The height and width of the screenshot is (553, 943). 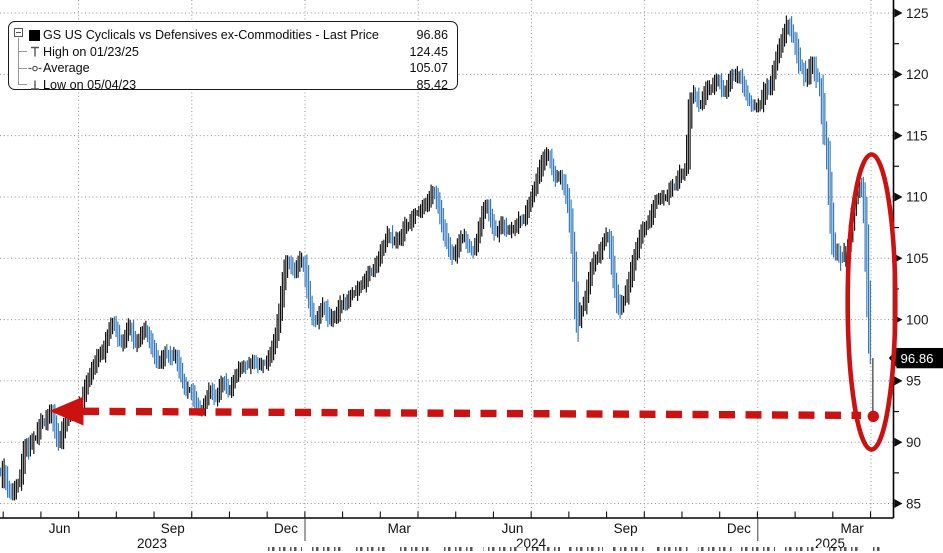 I want to click on legend-tree-line, so click(x=18, y=61).